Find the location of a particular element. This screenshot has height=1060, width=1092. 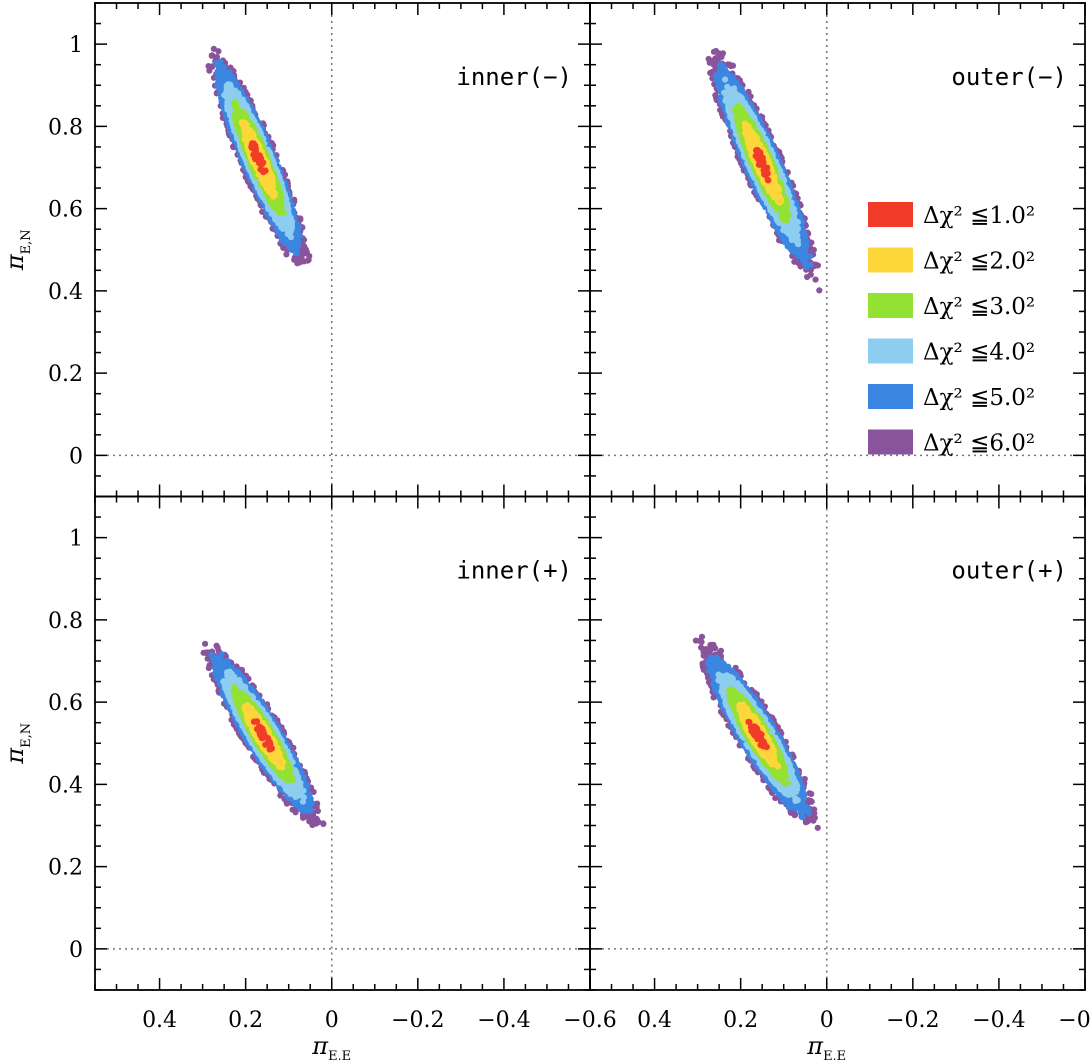

panel-label: outer(−) is located at coordinates (1009, 77).